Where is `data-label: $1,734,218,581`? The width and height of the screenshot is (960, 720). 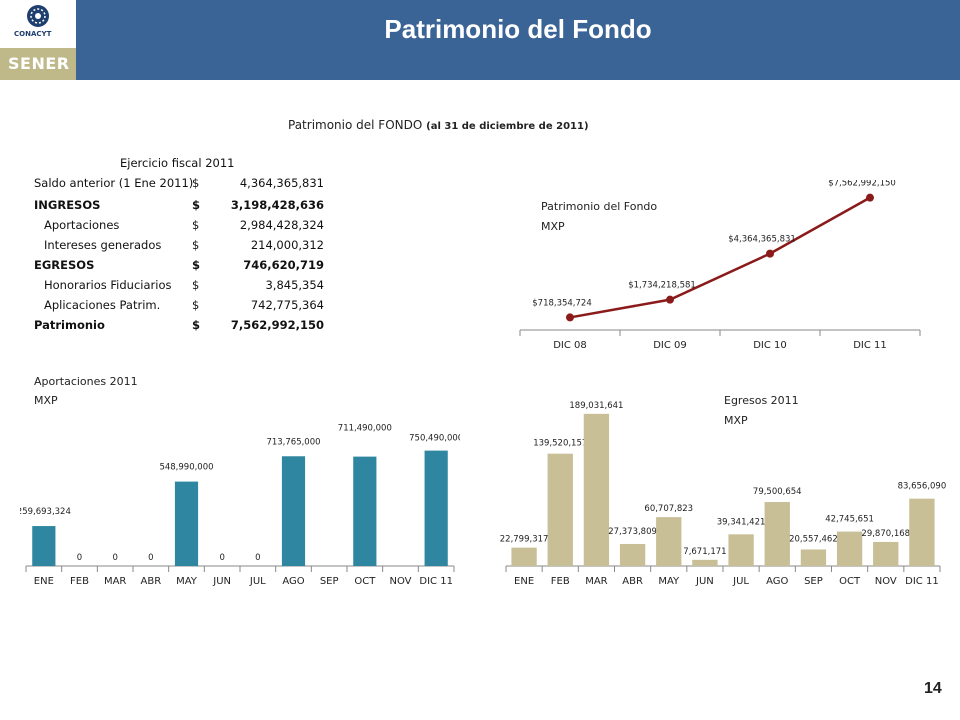
data-label: $1,734,218,581 is located at coordinates (662, 286).